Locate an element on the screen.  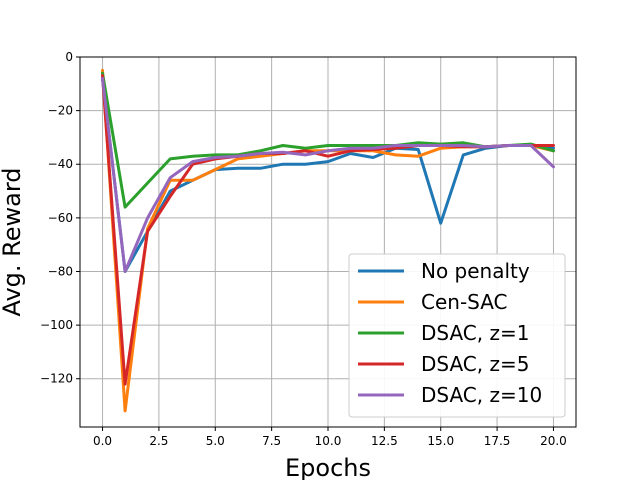
legend-label: Cen-SAC is located at coordinates (464, 302).